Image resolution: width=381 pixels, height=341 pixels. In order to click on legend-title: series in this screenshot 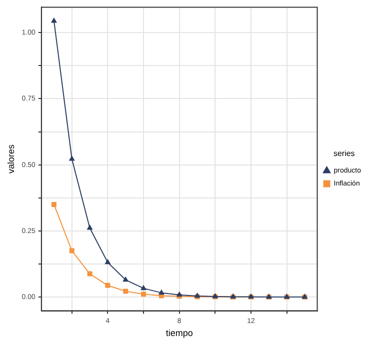, I will do `click(344, 153)`.